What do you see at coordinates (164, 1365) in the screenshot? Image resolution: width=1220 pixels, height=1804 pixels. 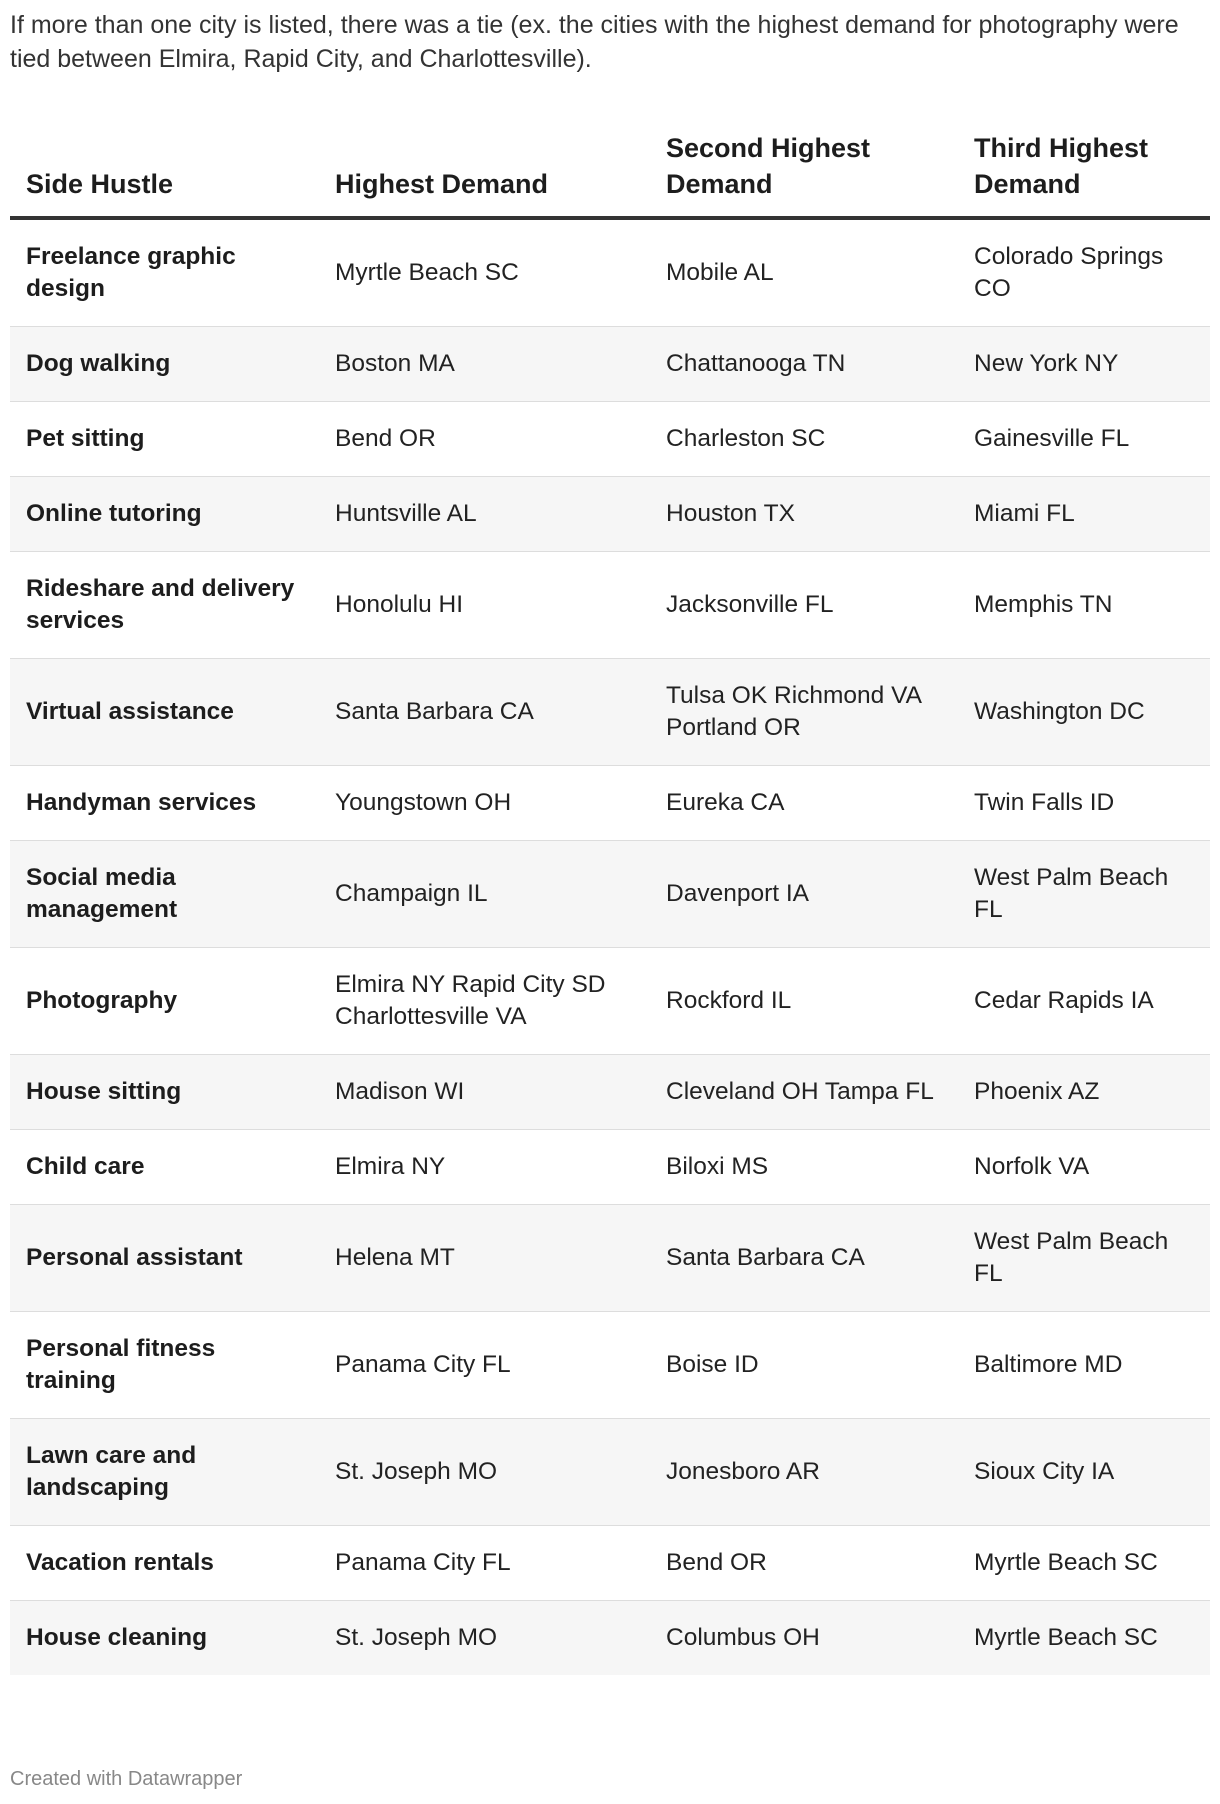 I see `side-hustle-cell: Personal fitness training` at bounding box center [164, 1365].